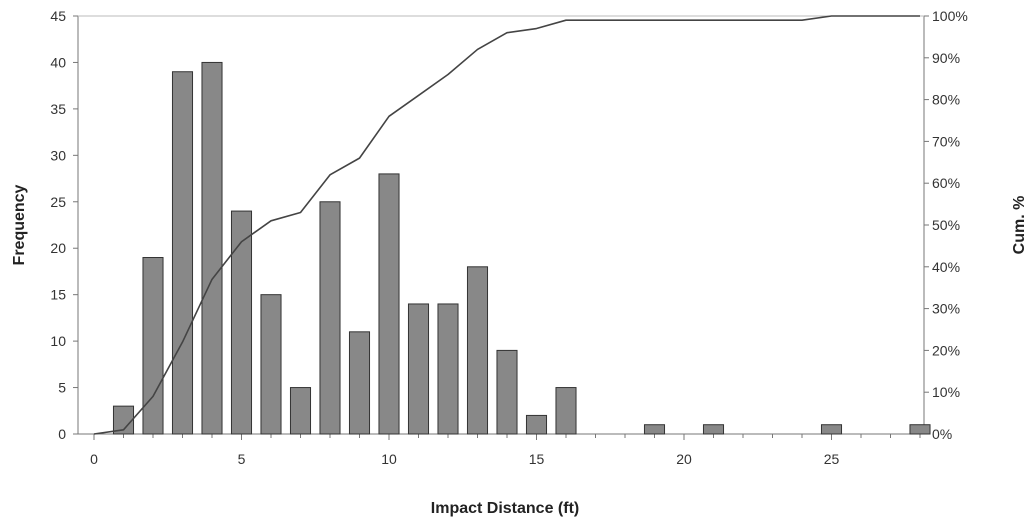 Image resolution: width=1032 pixels, height=523 pixels. Describe the element at coordinates (942, 434) in the screenshot. I see `right-y-tick-label: 0%` at that location.